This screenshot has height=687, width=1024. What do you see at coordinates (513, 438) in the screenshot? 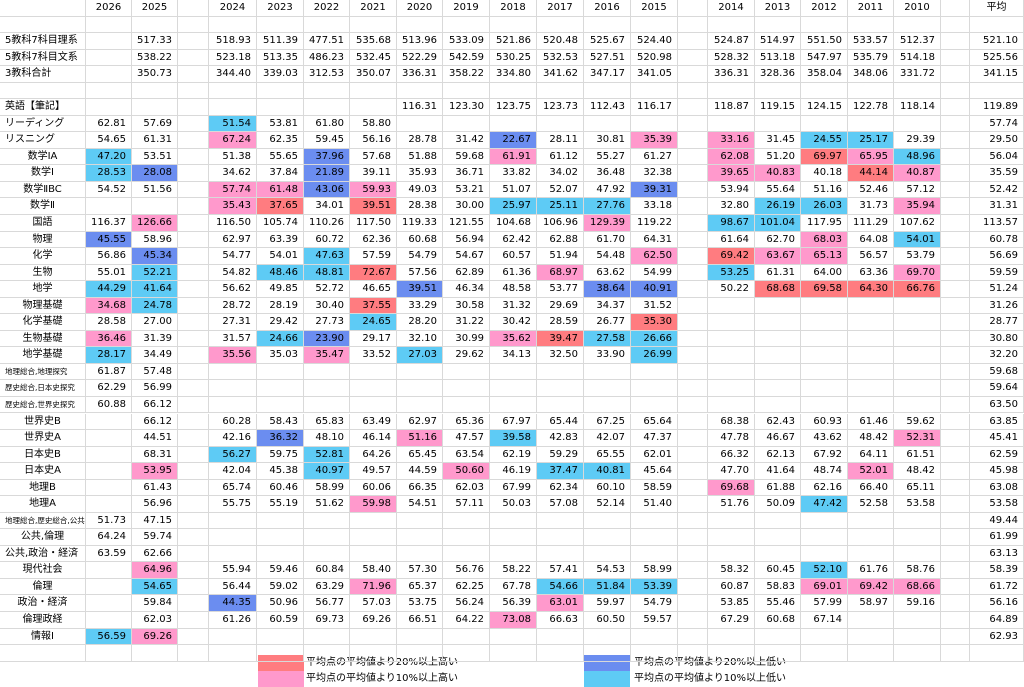
I see `score-cell: 39.58` at bounding box center [513, 438].